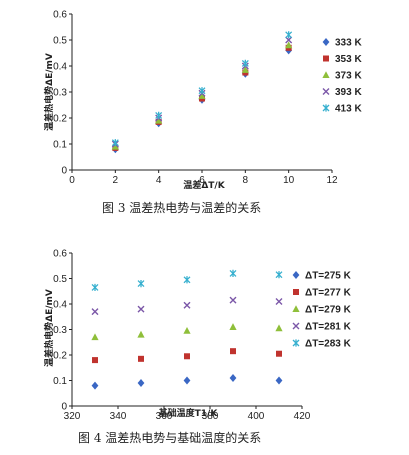 This screenshot has height=455, width=409. Describe the element at coordinates (289, 180) in the screenshot. I see `x-tick-label: 10` at that location.